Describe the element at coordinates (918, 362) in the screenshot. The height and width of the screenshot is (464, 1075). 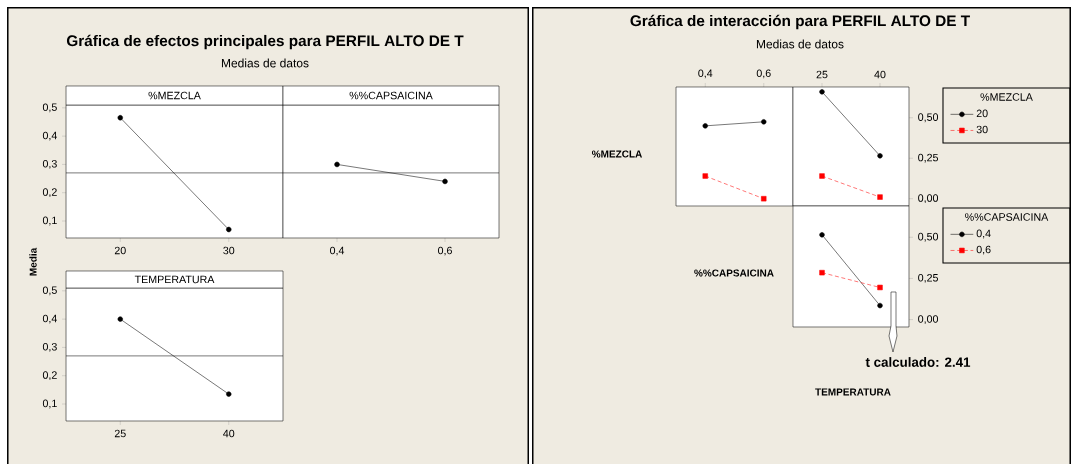
I see `text: t calculado: 2.41` at that location.